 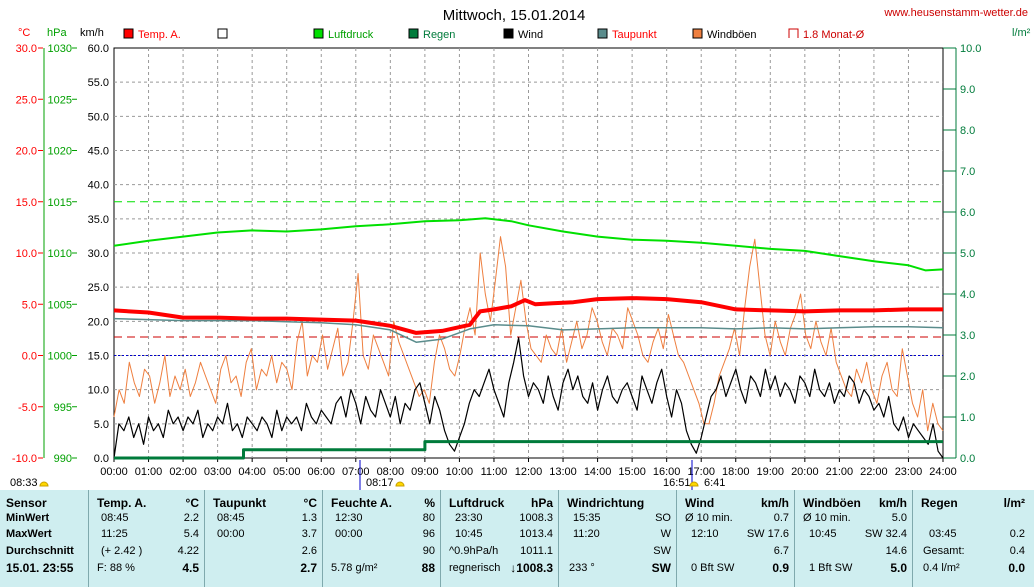 I want to click on x-tick-label: 08:00, so click(x=391, y=472).